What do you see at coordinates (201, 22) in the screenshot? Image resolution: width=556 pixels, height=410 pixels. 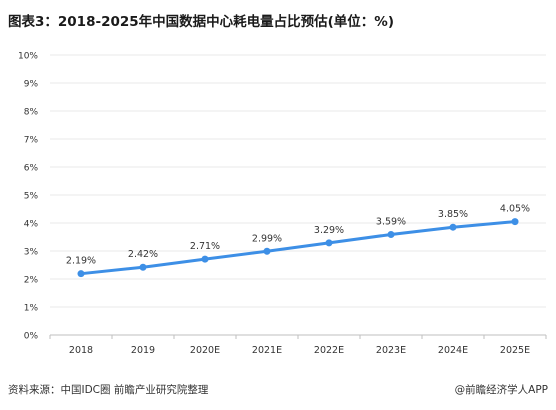 I see `chart-title: 图表3：2018-2025年中国数据中心耗电量占比预估(单位：%)` at bounding box center [201, 22].